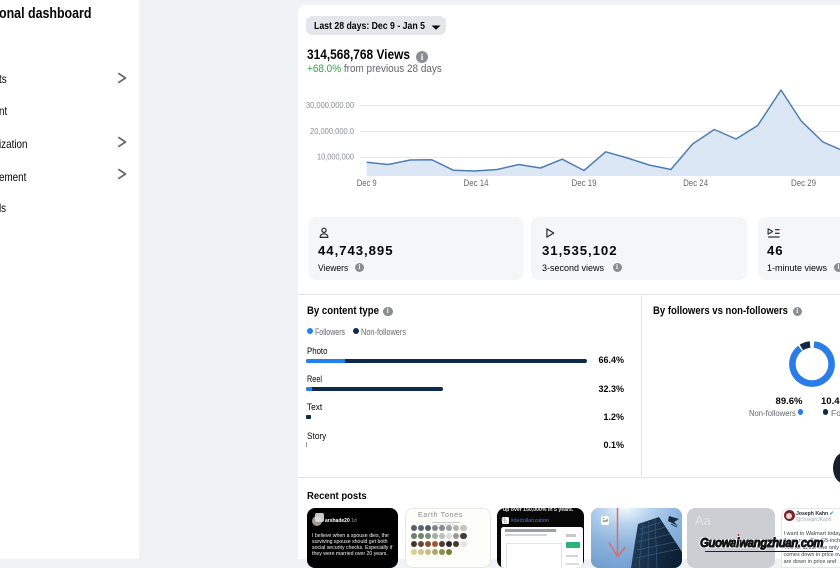  What do you see at coordinates (335, 156) in the screenshot?
I see `svg-text: 10,000,000` at bounding box center [335, 156].